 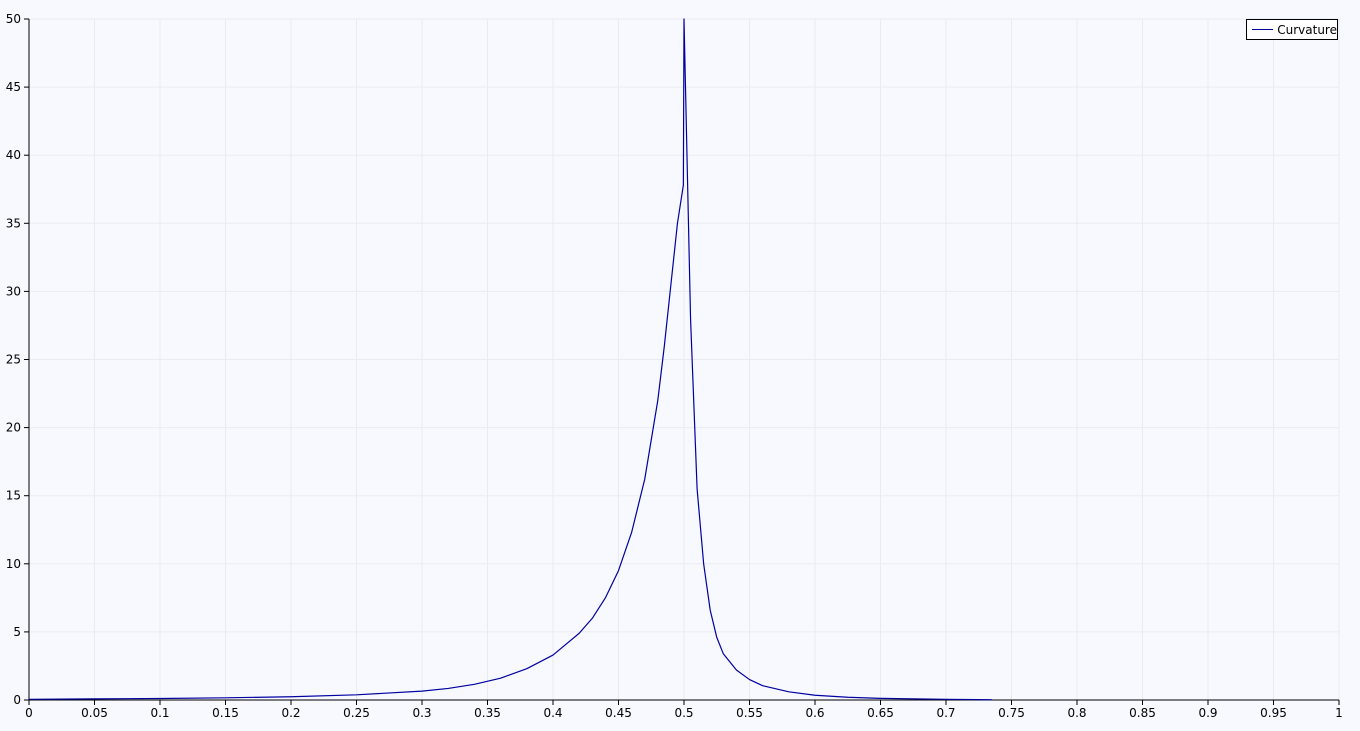 I want to click on y-tick-label: 25, so click(x=13, y=360).